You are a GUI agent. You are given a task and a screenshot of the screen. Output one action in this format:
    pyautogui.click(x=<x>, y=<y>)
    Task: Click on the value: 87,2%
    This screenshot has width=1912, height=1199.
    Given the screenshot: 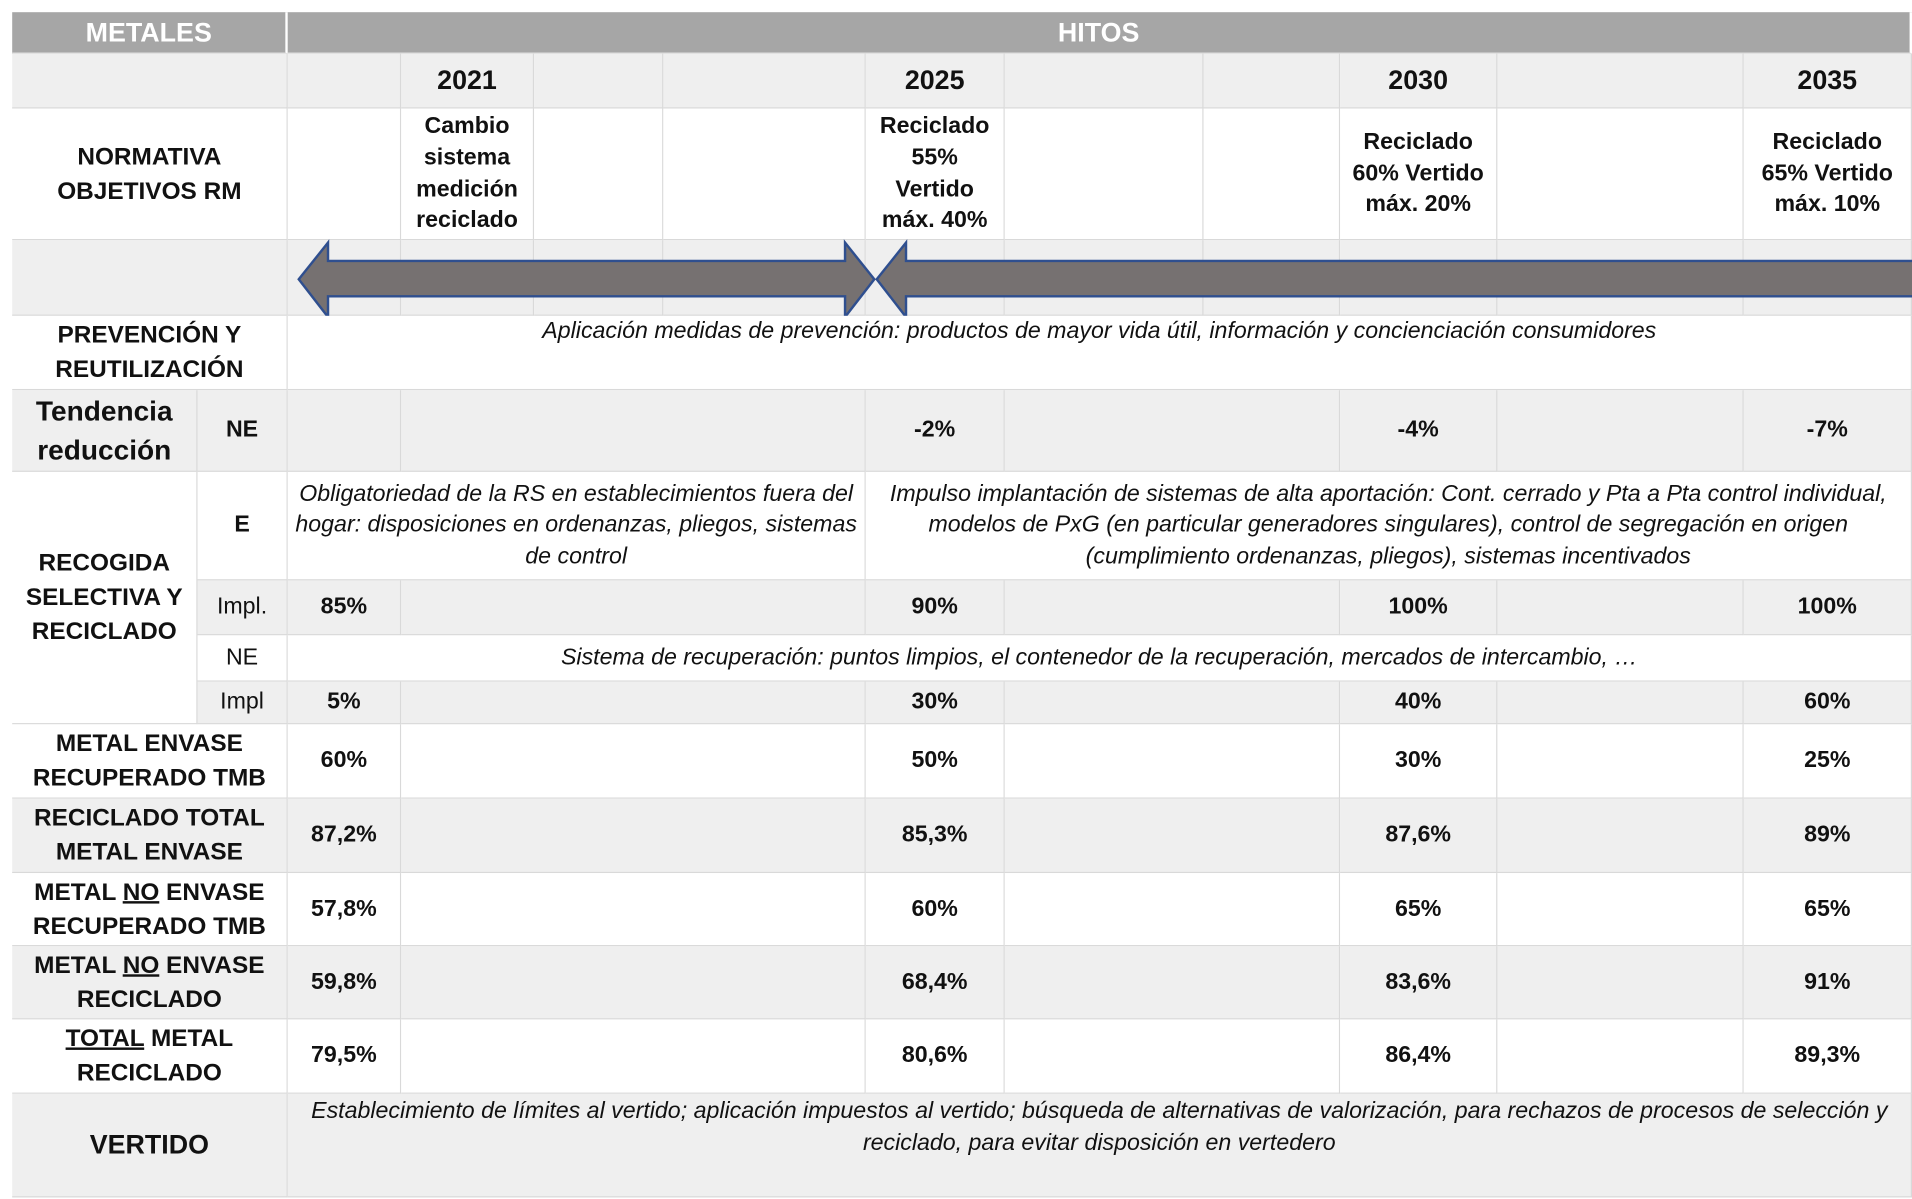 What is the action you would take?
    pyautogui.click(x=344, y=836)
    